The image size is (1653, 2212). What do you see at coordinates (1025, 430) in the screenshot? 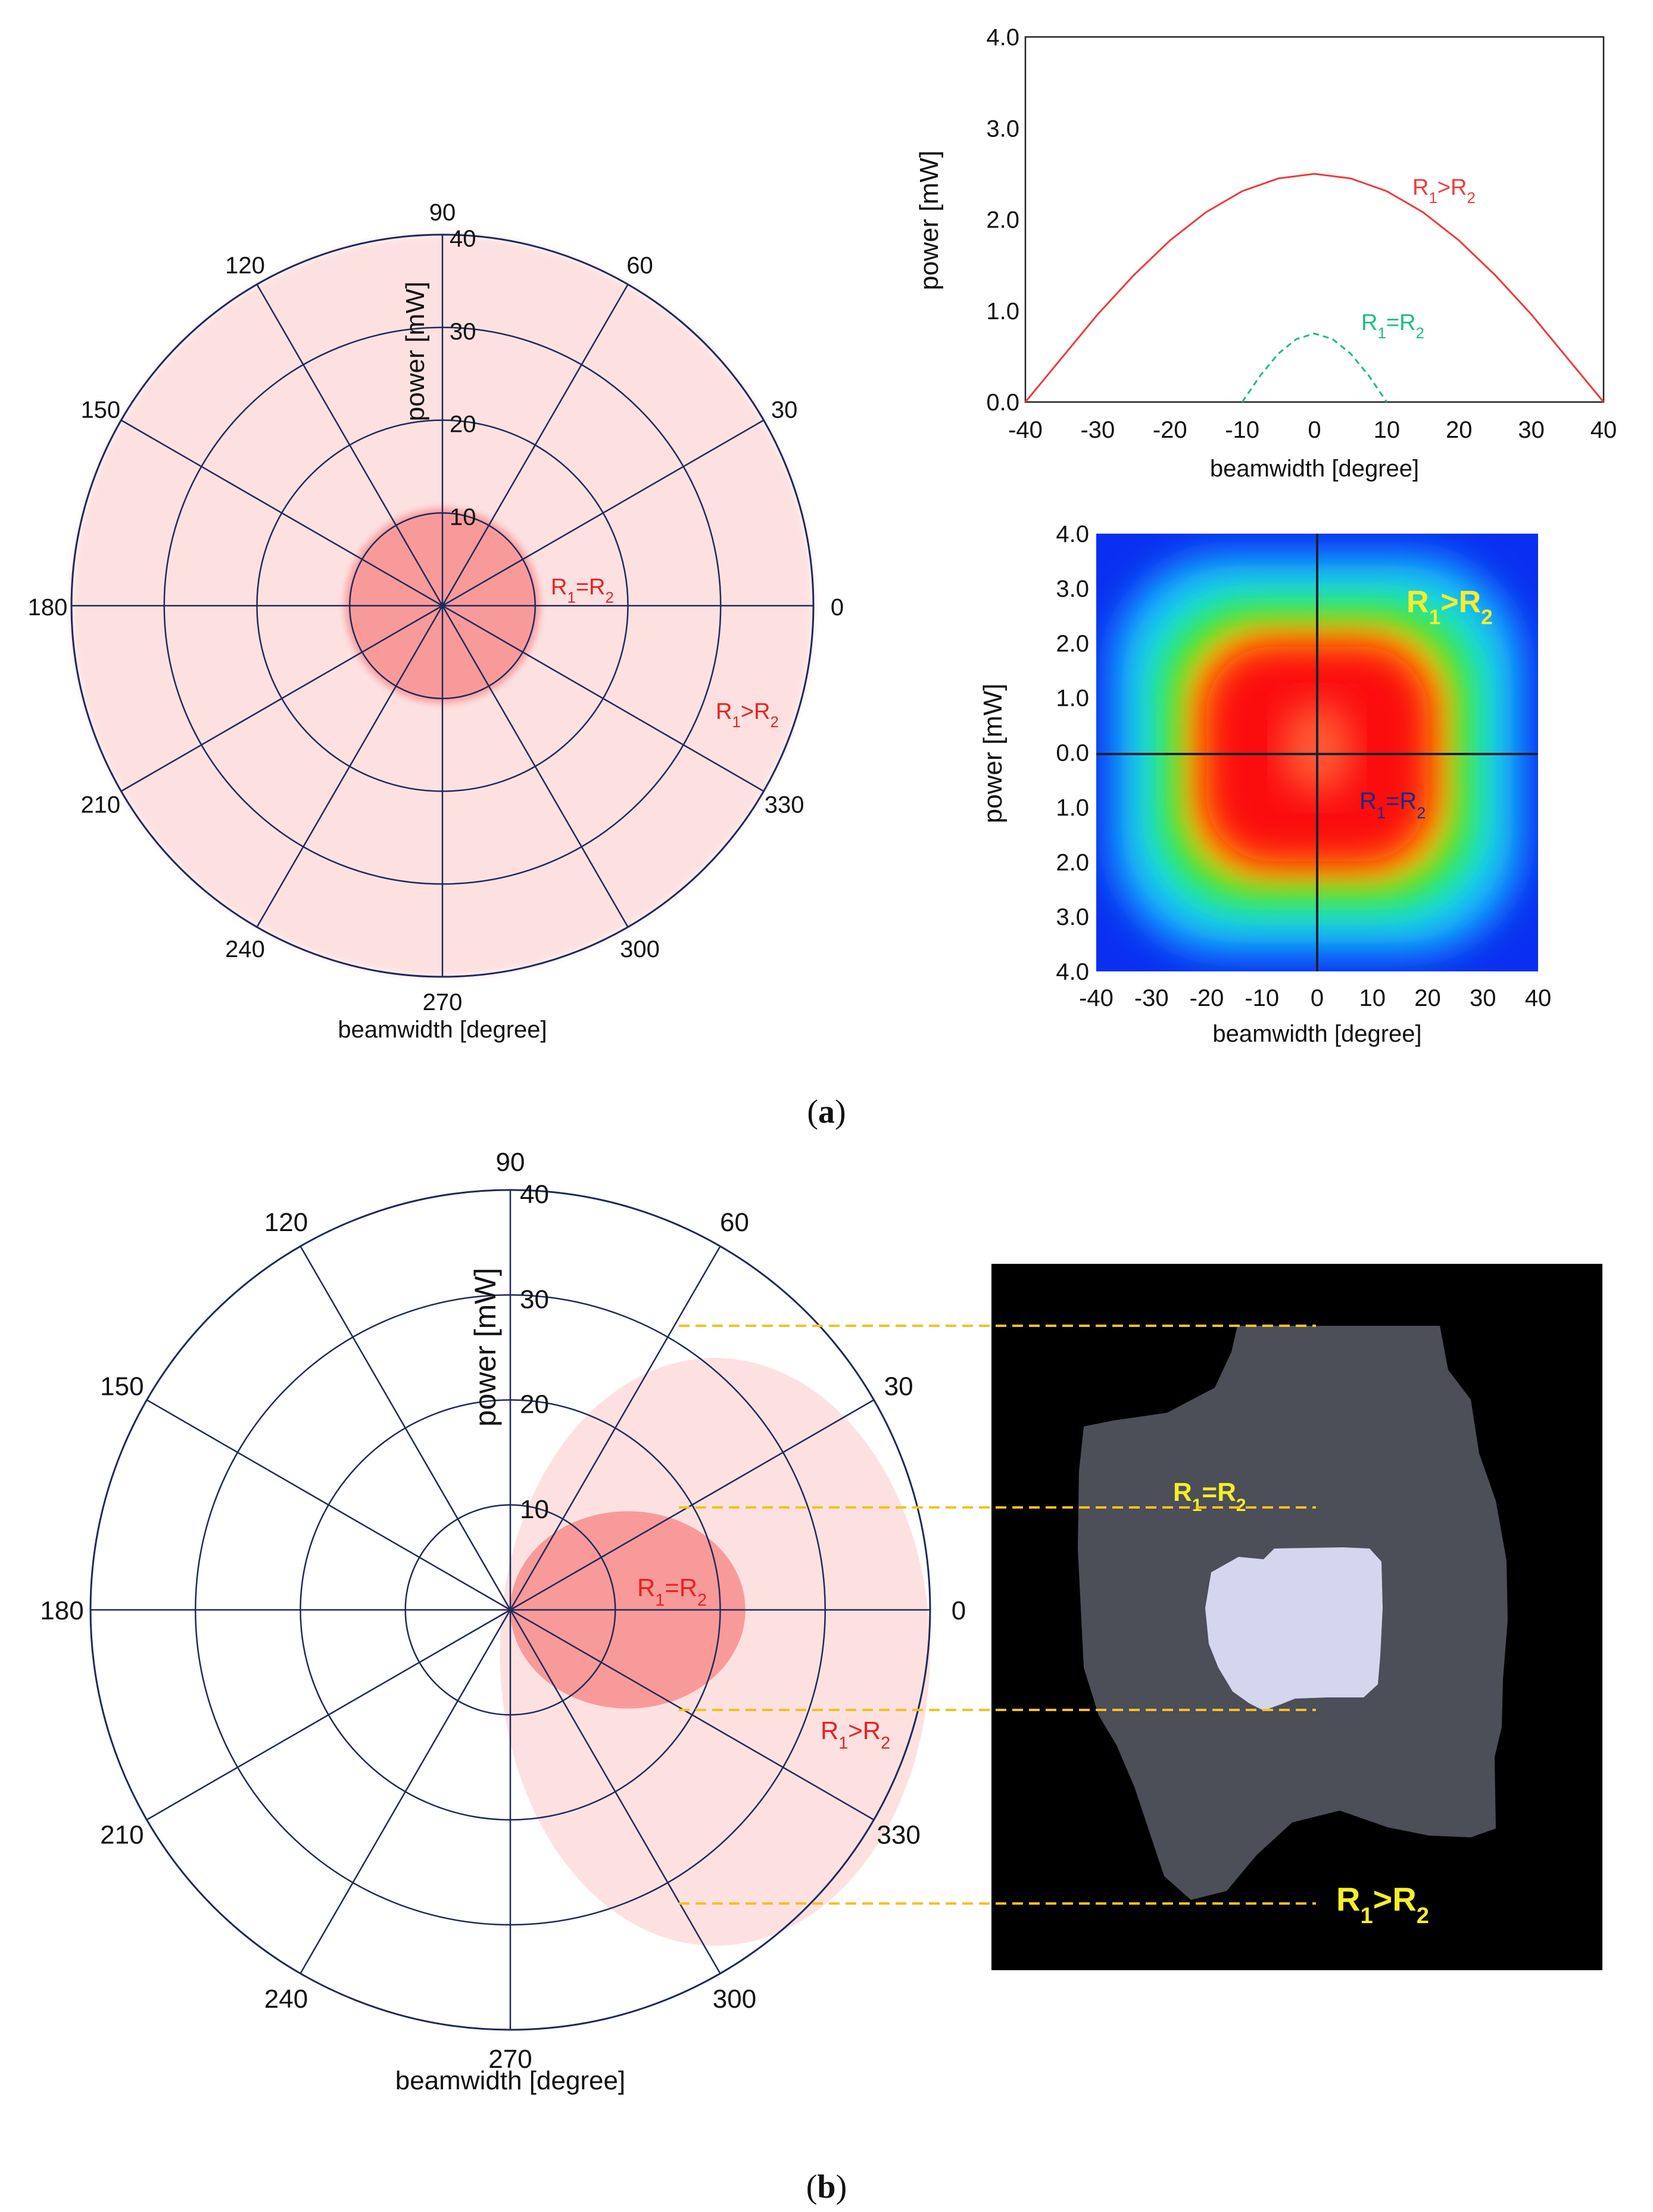
I see `x-tick-label: -40` at bounding box center [1025, 430].